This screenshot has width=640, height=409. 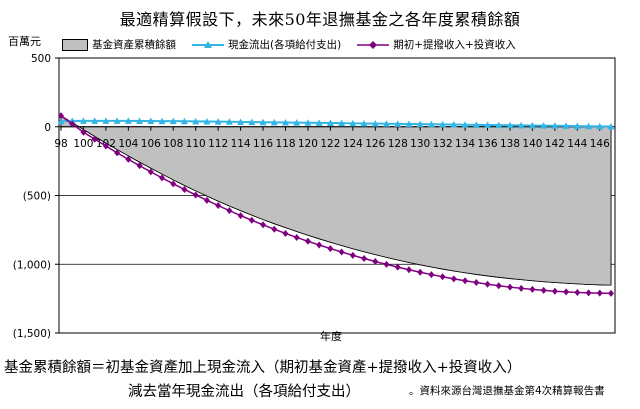 What do you see at coordinates (555, 144) in the screenshot?
I see `x-tick-label-22: 142` at bounding box center [555, 144].